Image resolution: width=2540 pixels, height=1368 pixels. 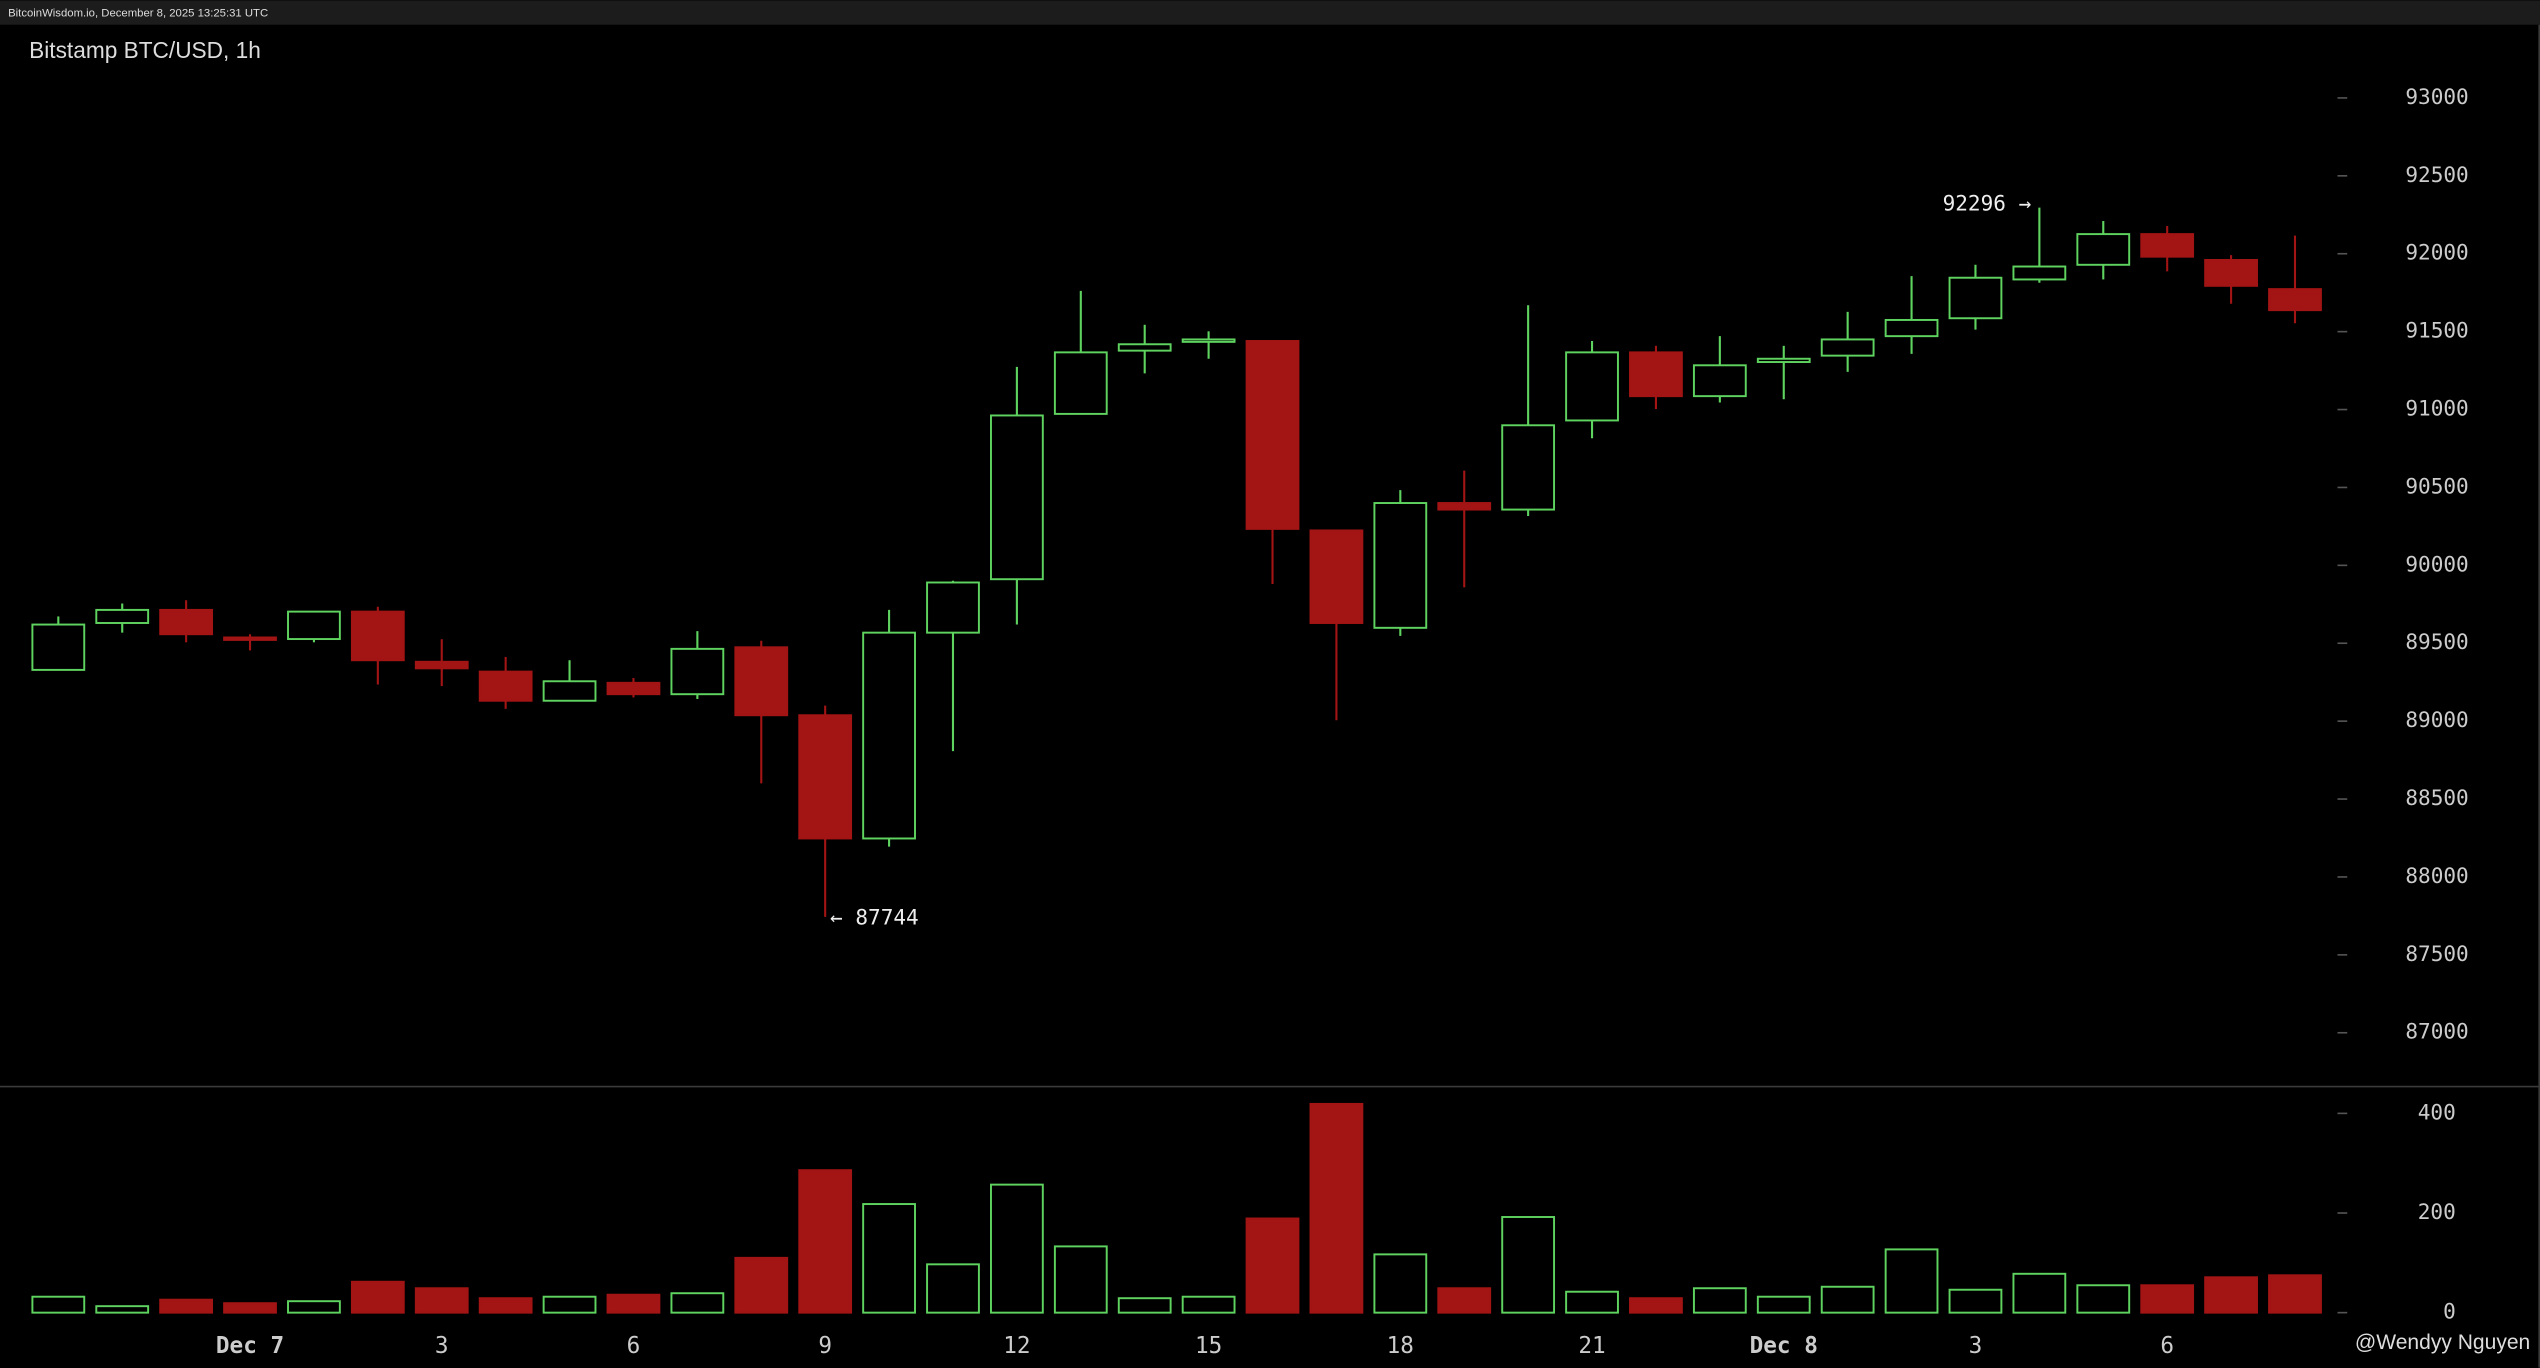 What do you see at coordinates (2436, 174) in the screenshot?
I see `y-tick-label: 92500` at bounding box center [2436, 174].